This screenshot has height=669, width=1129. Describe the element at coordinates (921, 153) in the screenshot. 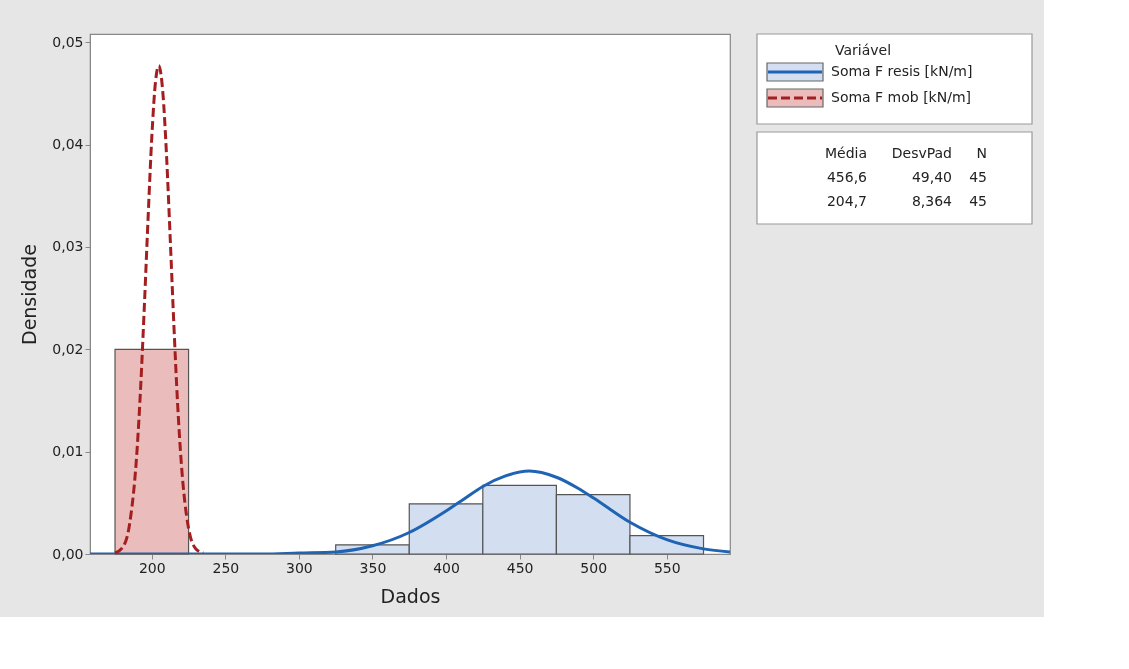

I see `text: DesvPad` at that location.